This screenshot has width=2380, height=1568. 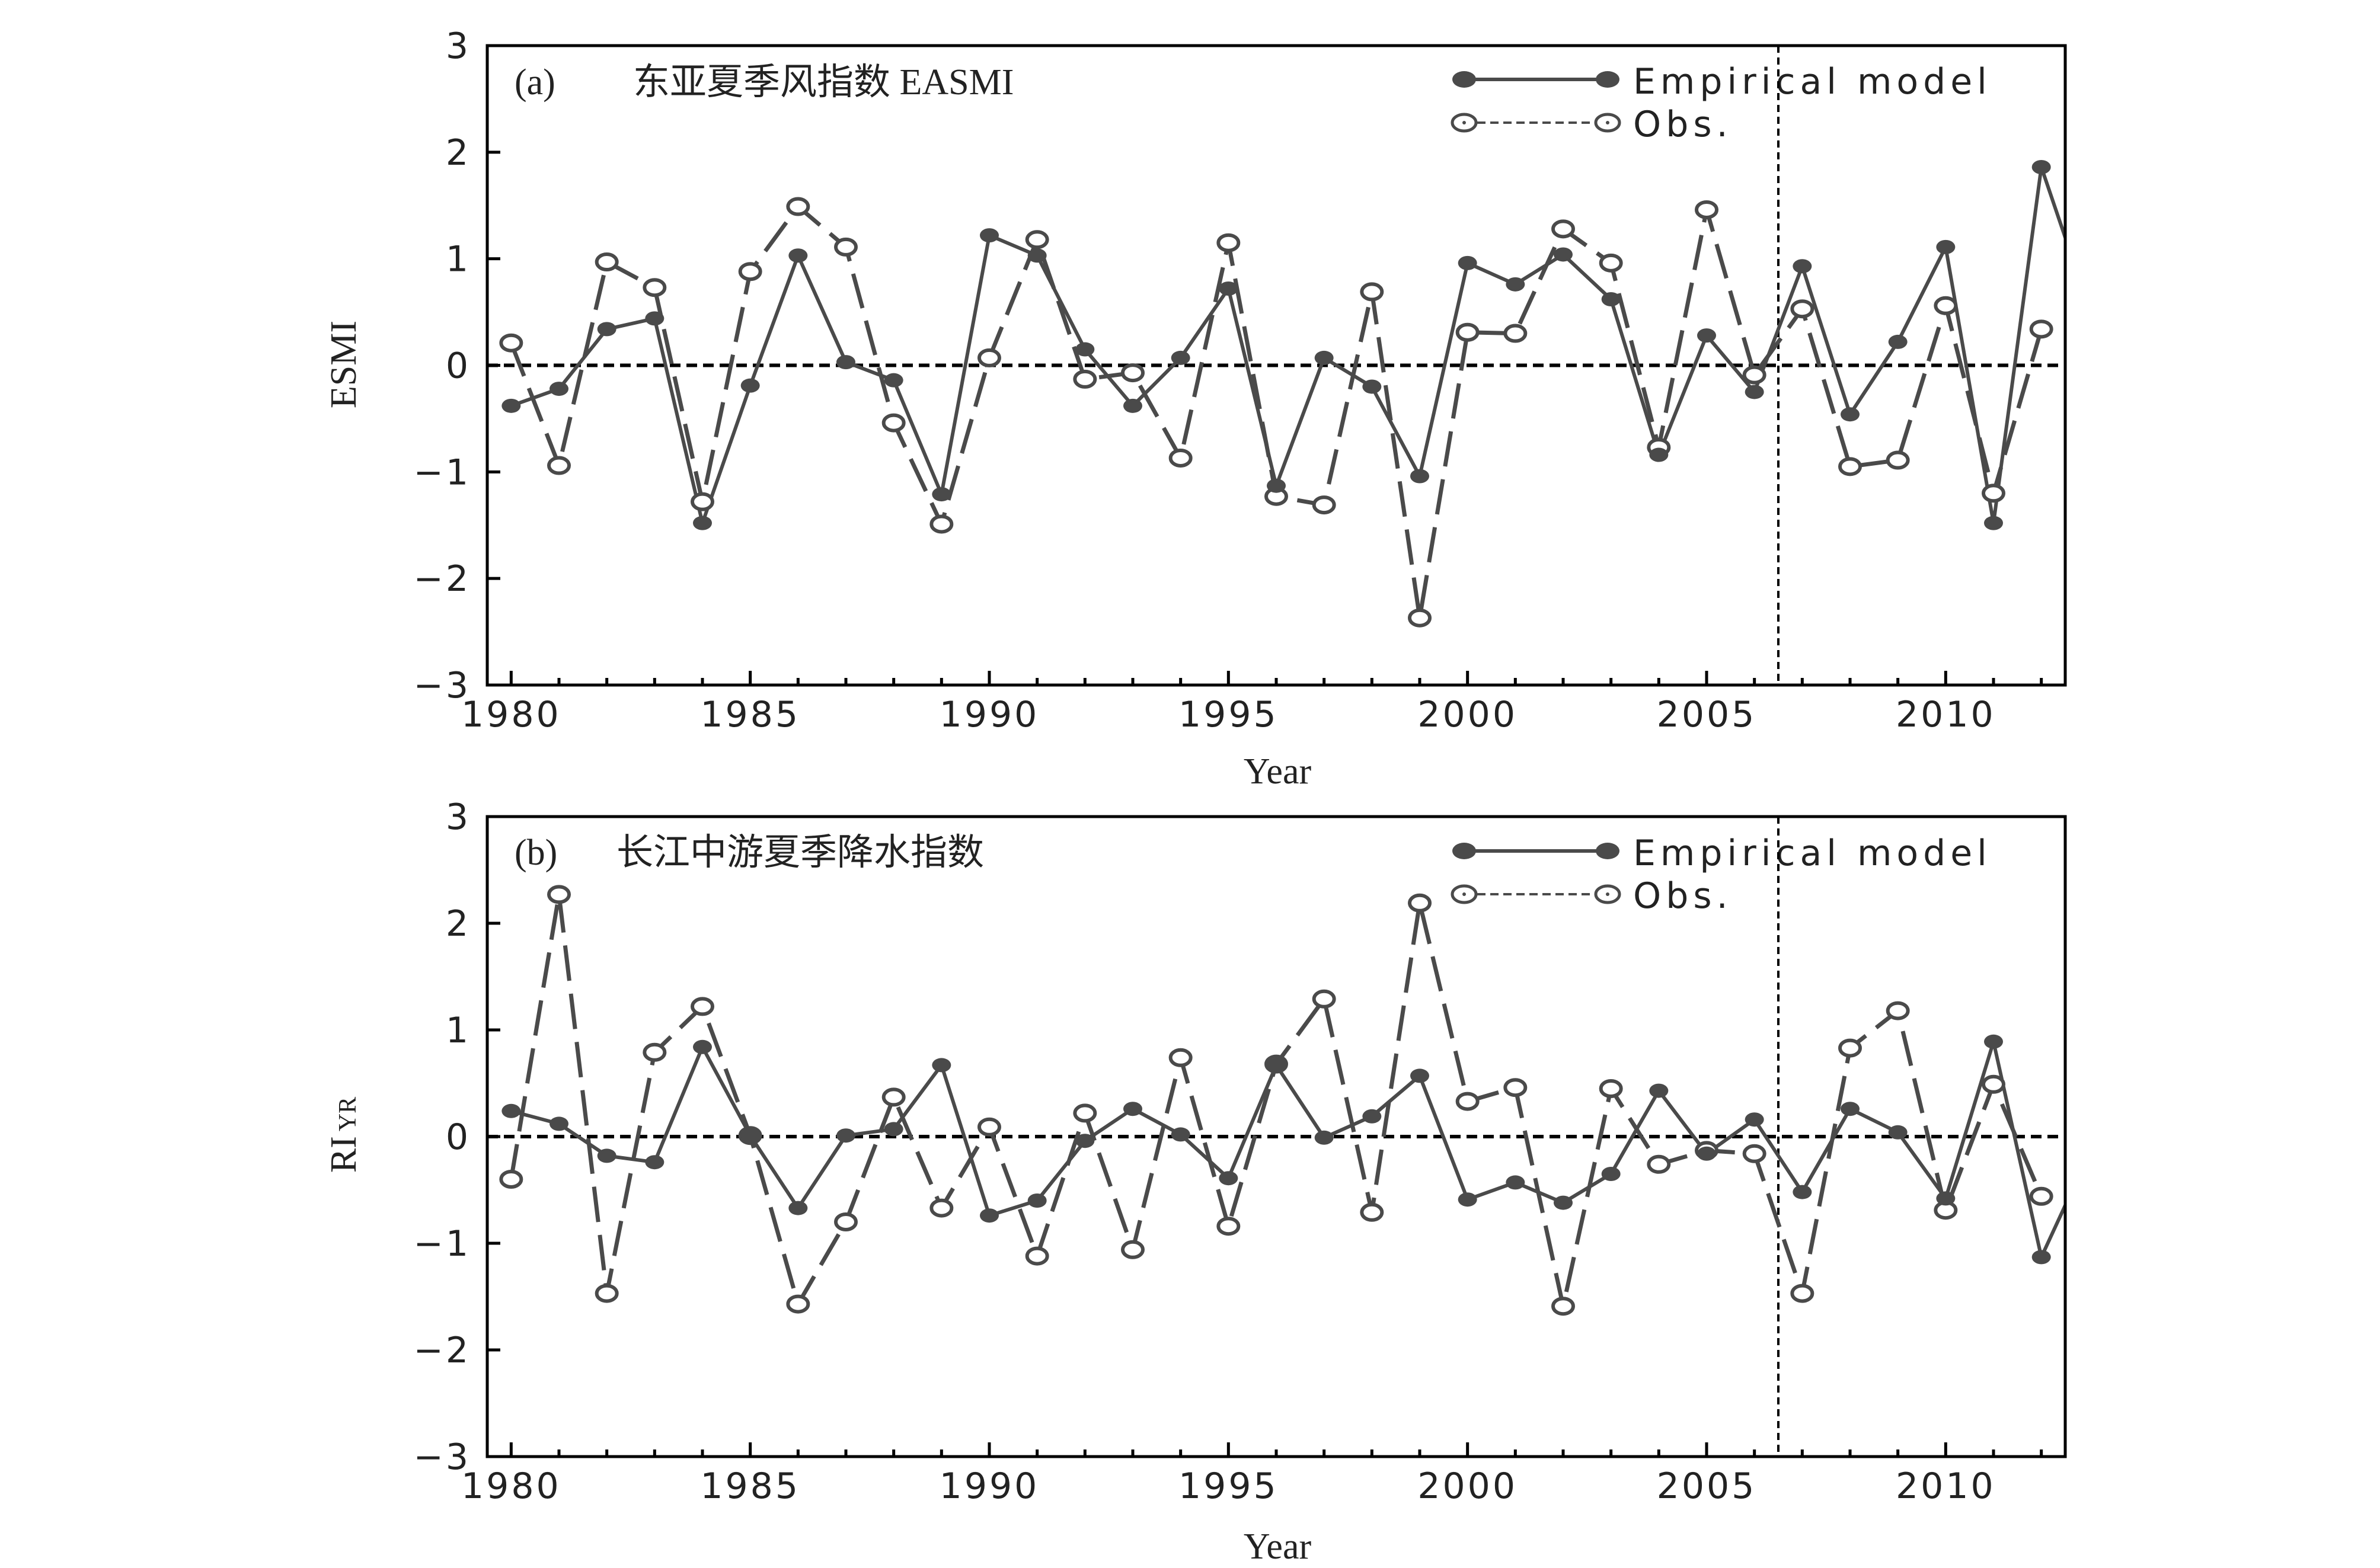 What do you see at coordinates (1707, 714) in the screenshot?
I see `x-tick-label: 2005` at bounding box center [1707, 714].